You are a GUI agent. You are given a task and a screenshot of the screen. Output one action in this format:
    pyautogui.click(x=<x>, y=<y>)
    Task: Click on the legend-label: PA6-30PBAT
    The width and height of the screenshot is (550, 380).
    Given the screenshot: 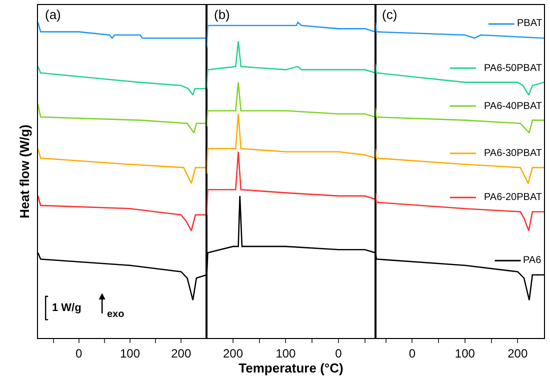 What is the action you would take?
    pyautogui.click(x=513, y=153)
    